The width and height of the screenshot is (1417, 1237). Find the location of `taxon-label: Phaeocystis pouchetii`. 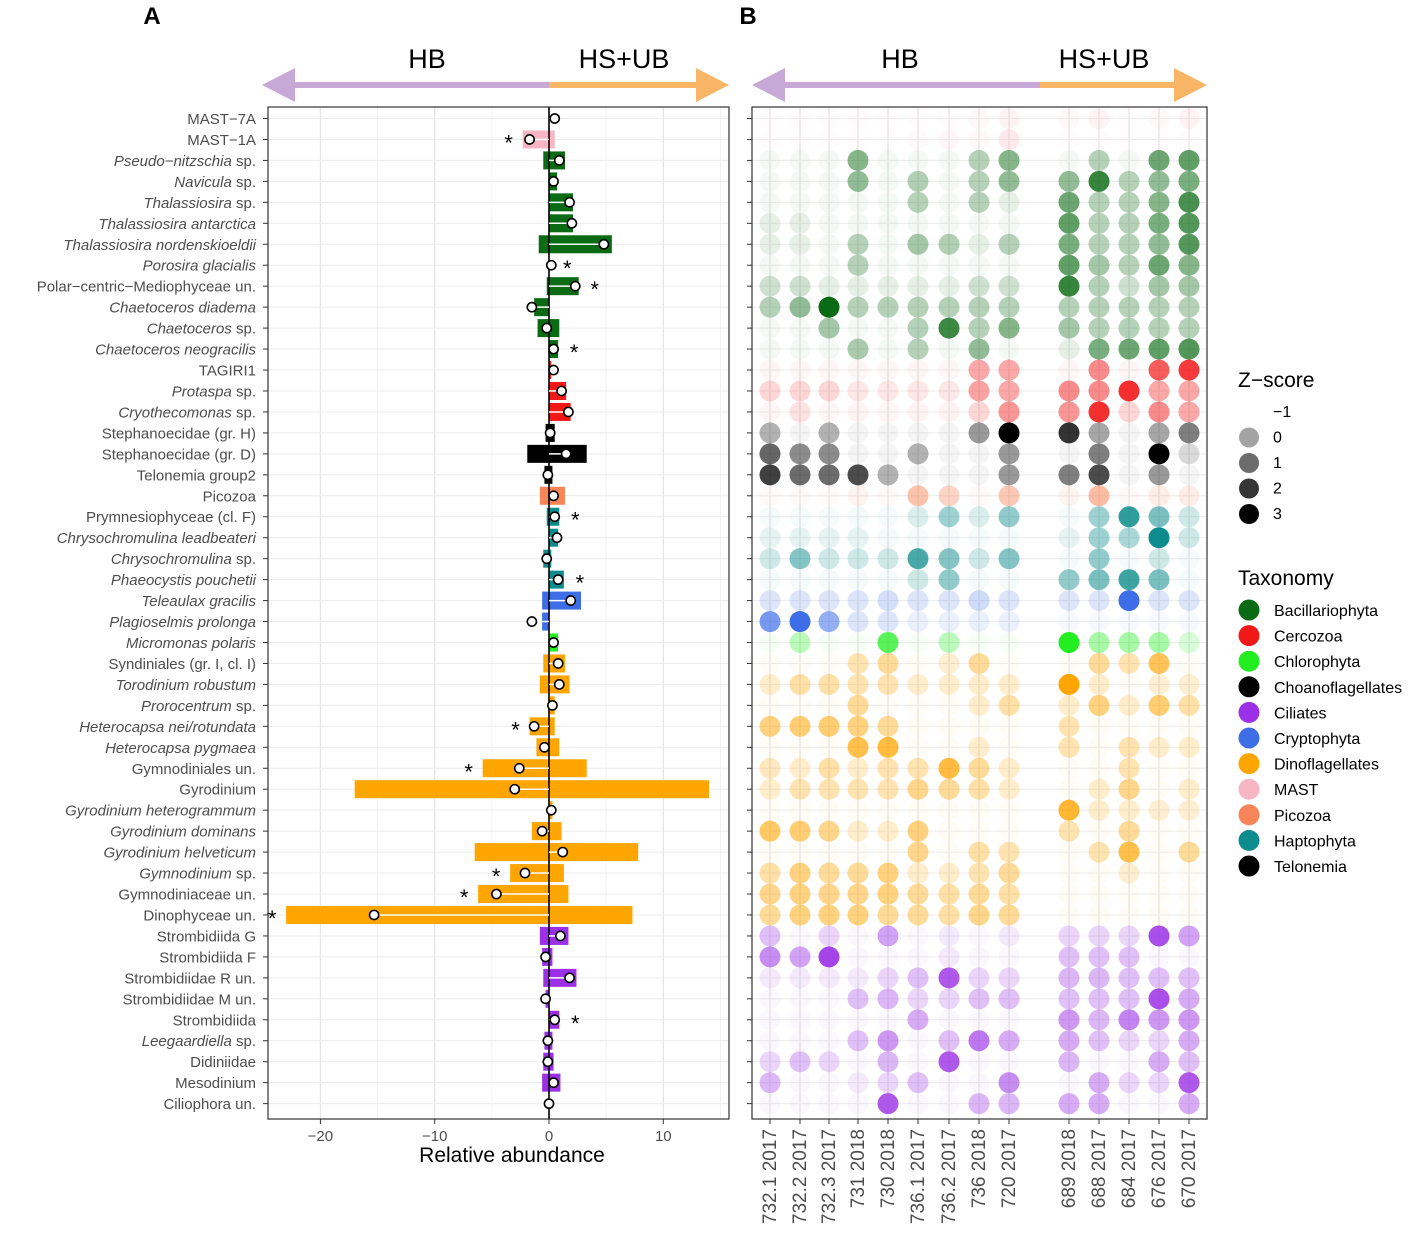

taxon-label: Phaeocystis pouchetii is located at coordinates (184, 580).